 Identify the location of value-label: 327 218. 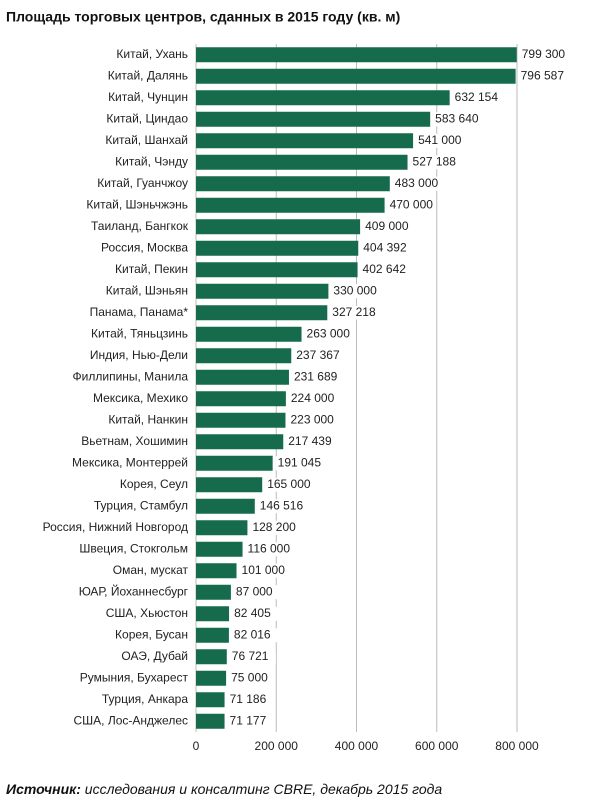
(354, 312).